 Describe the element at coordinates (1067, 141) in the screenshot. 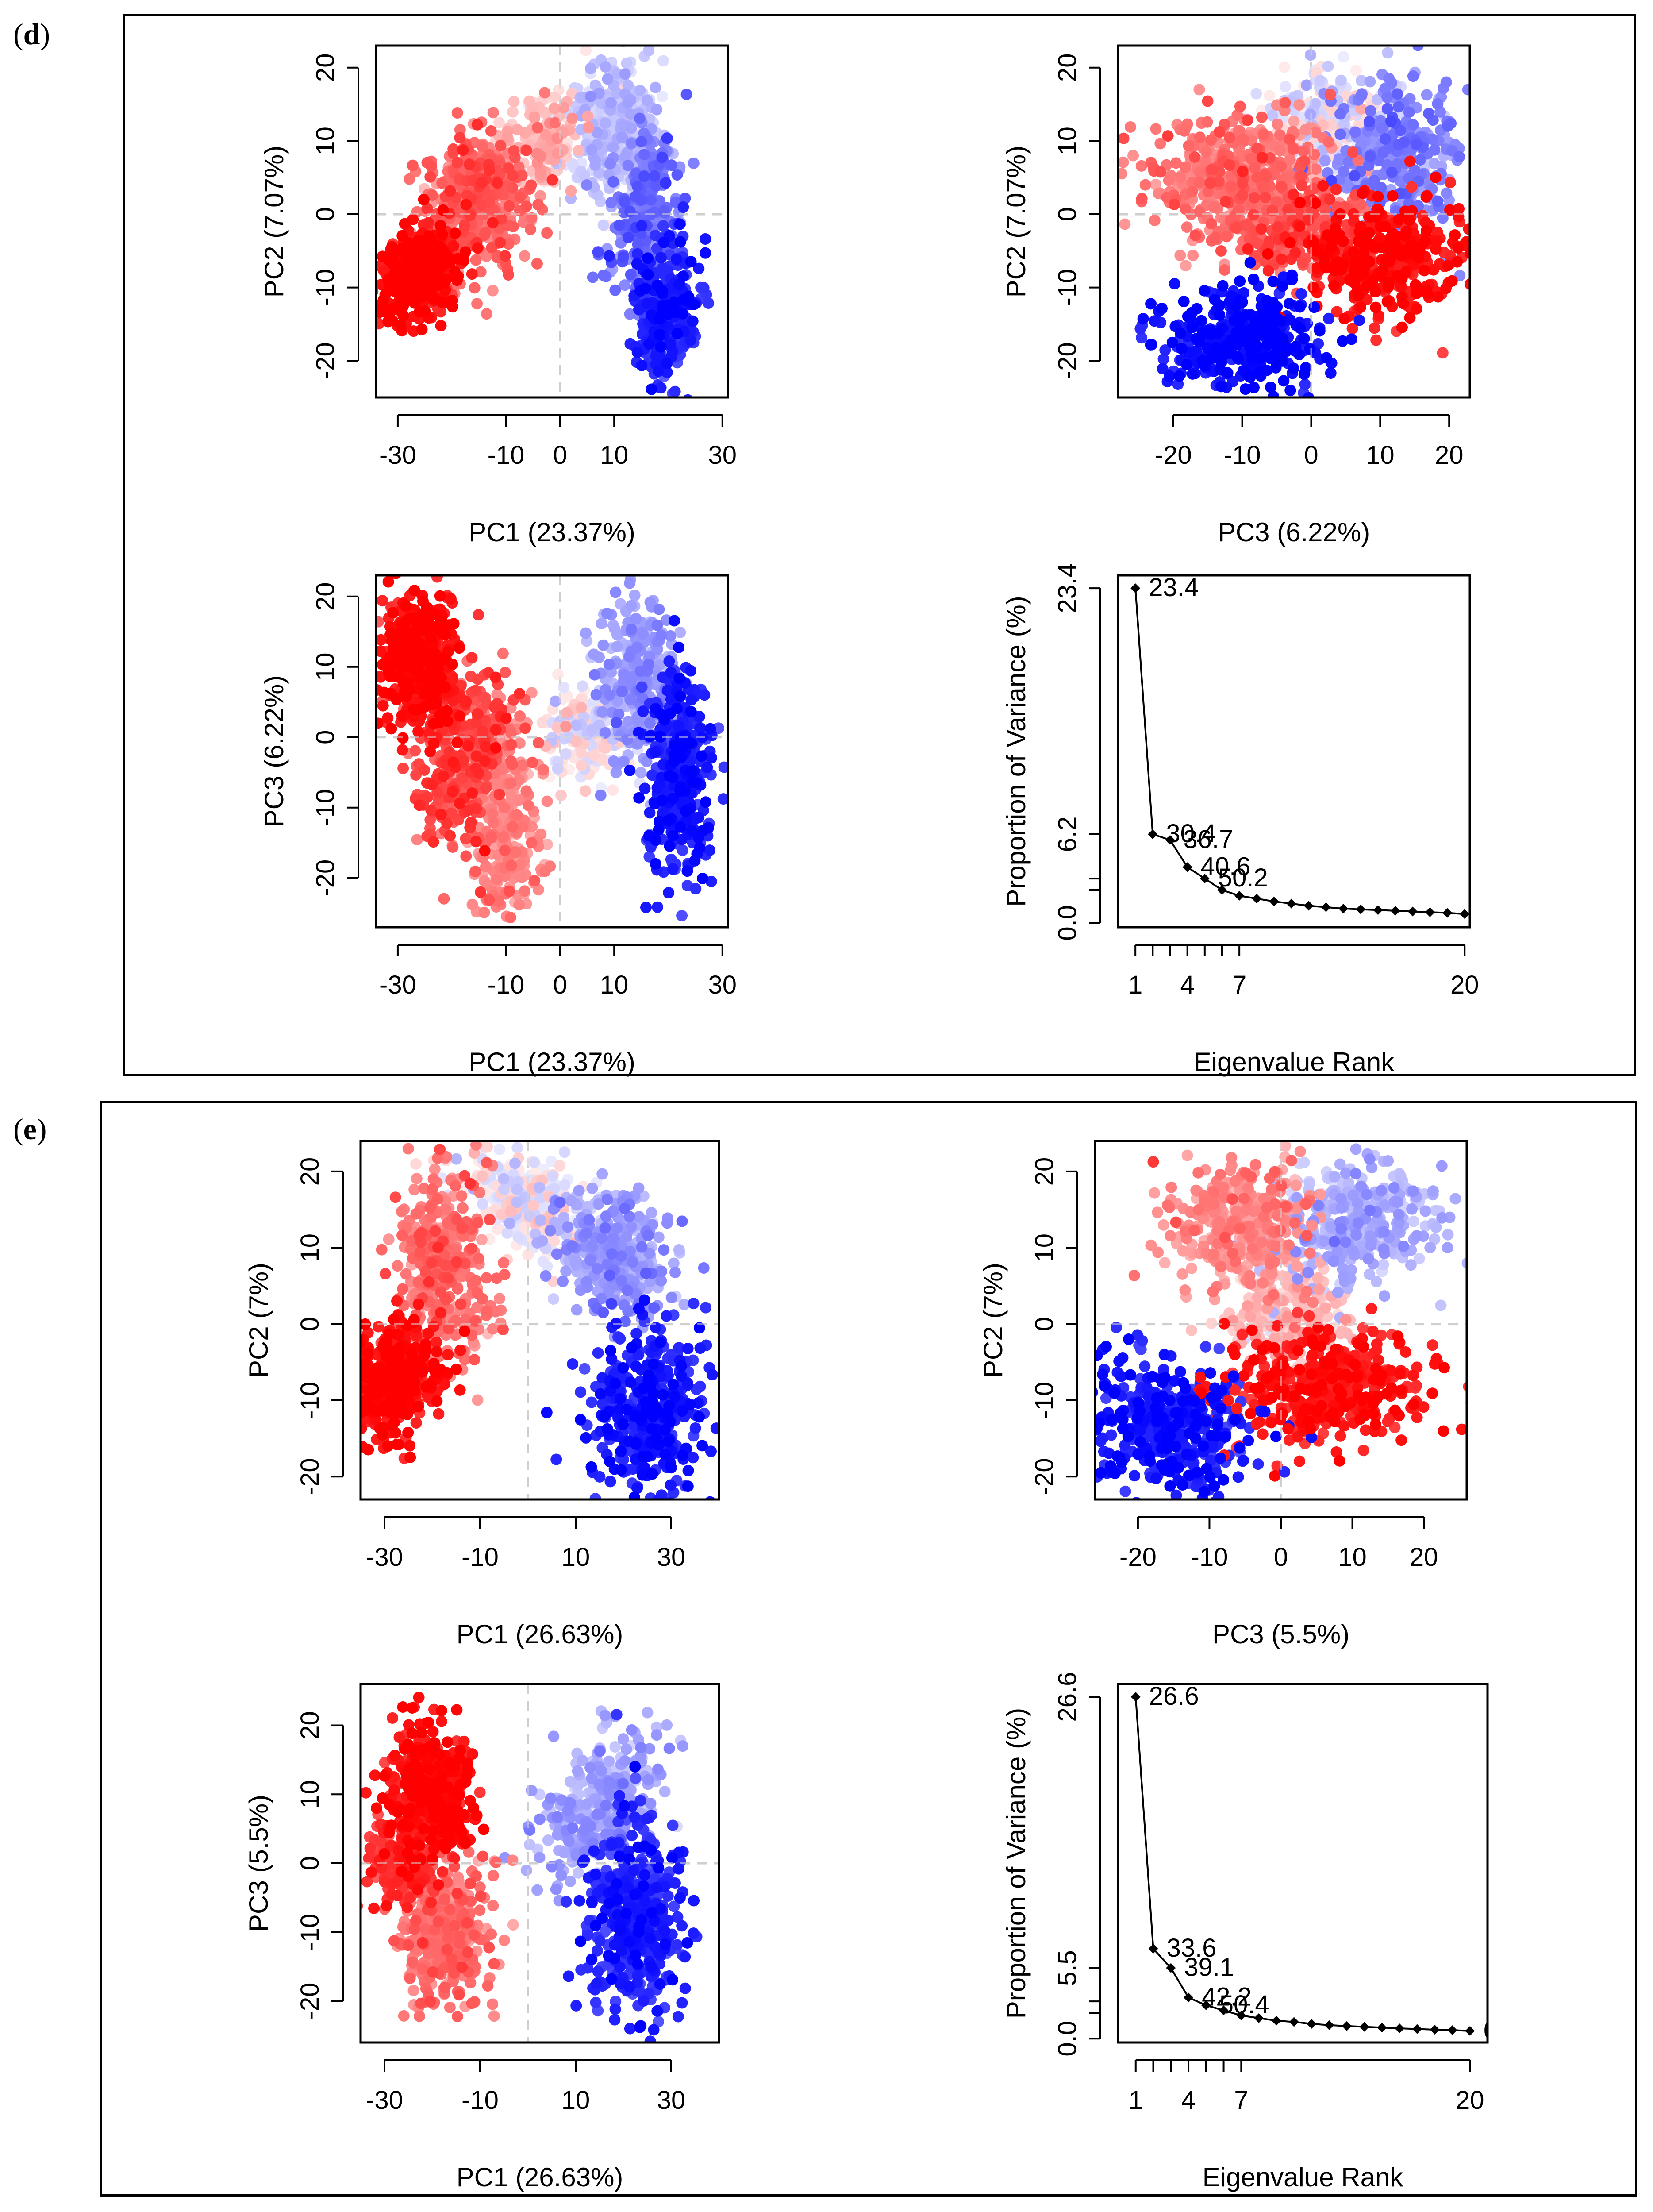

I see `y-tick-label: 10` at that location.